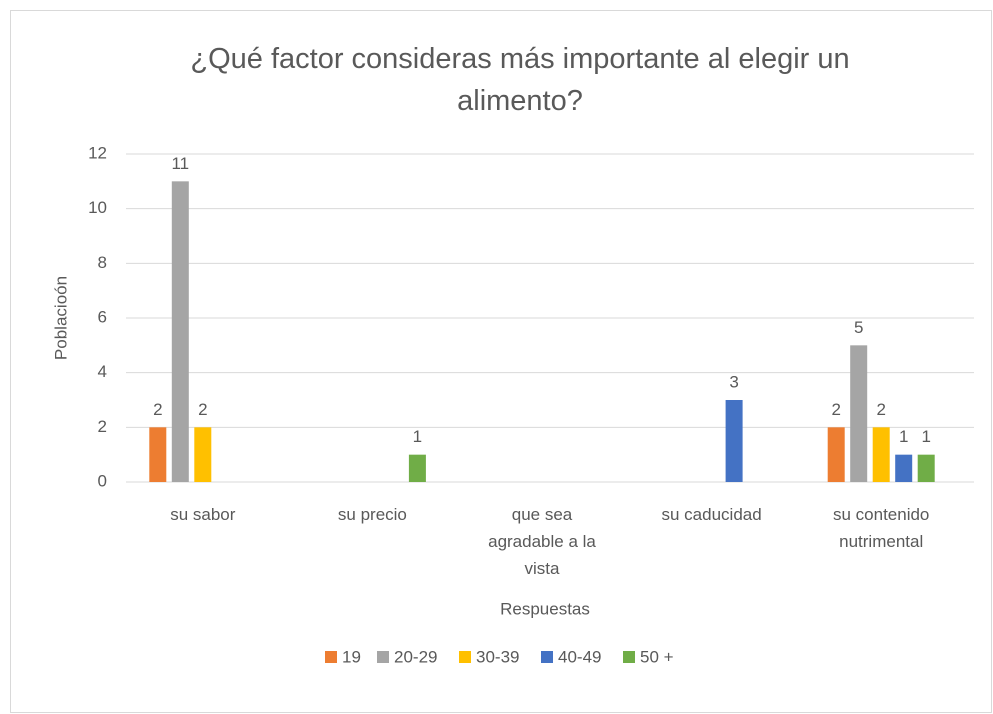  Describe the element at coordinates (180, 163) in the screenshot. I see `data-label: 11` at that location.